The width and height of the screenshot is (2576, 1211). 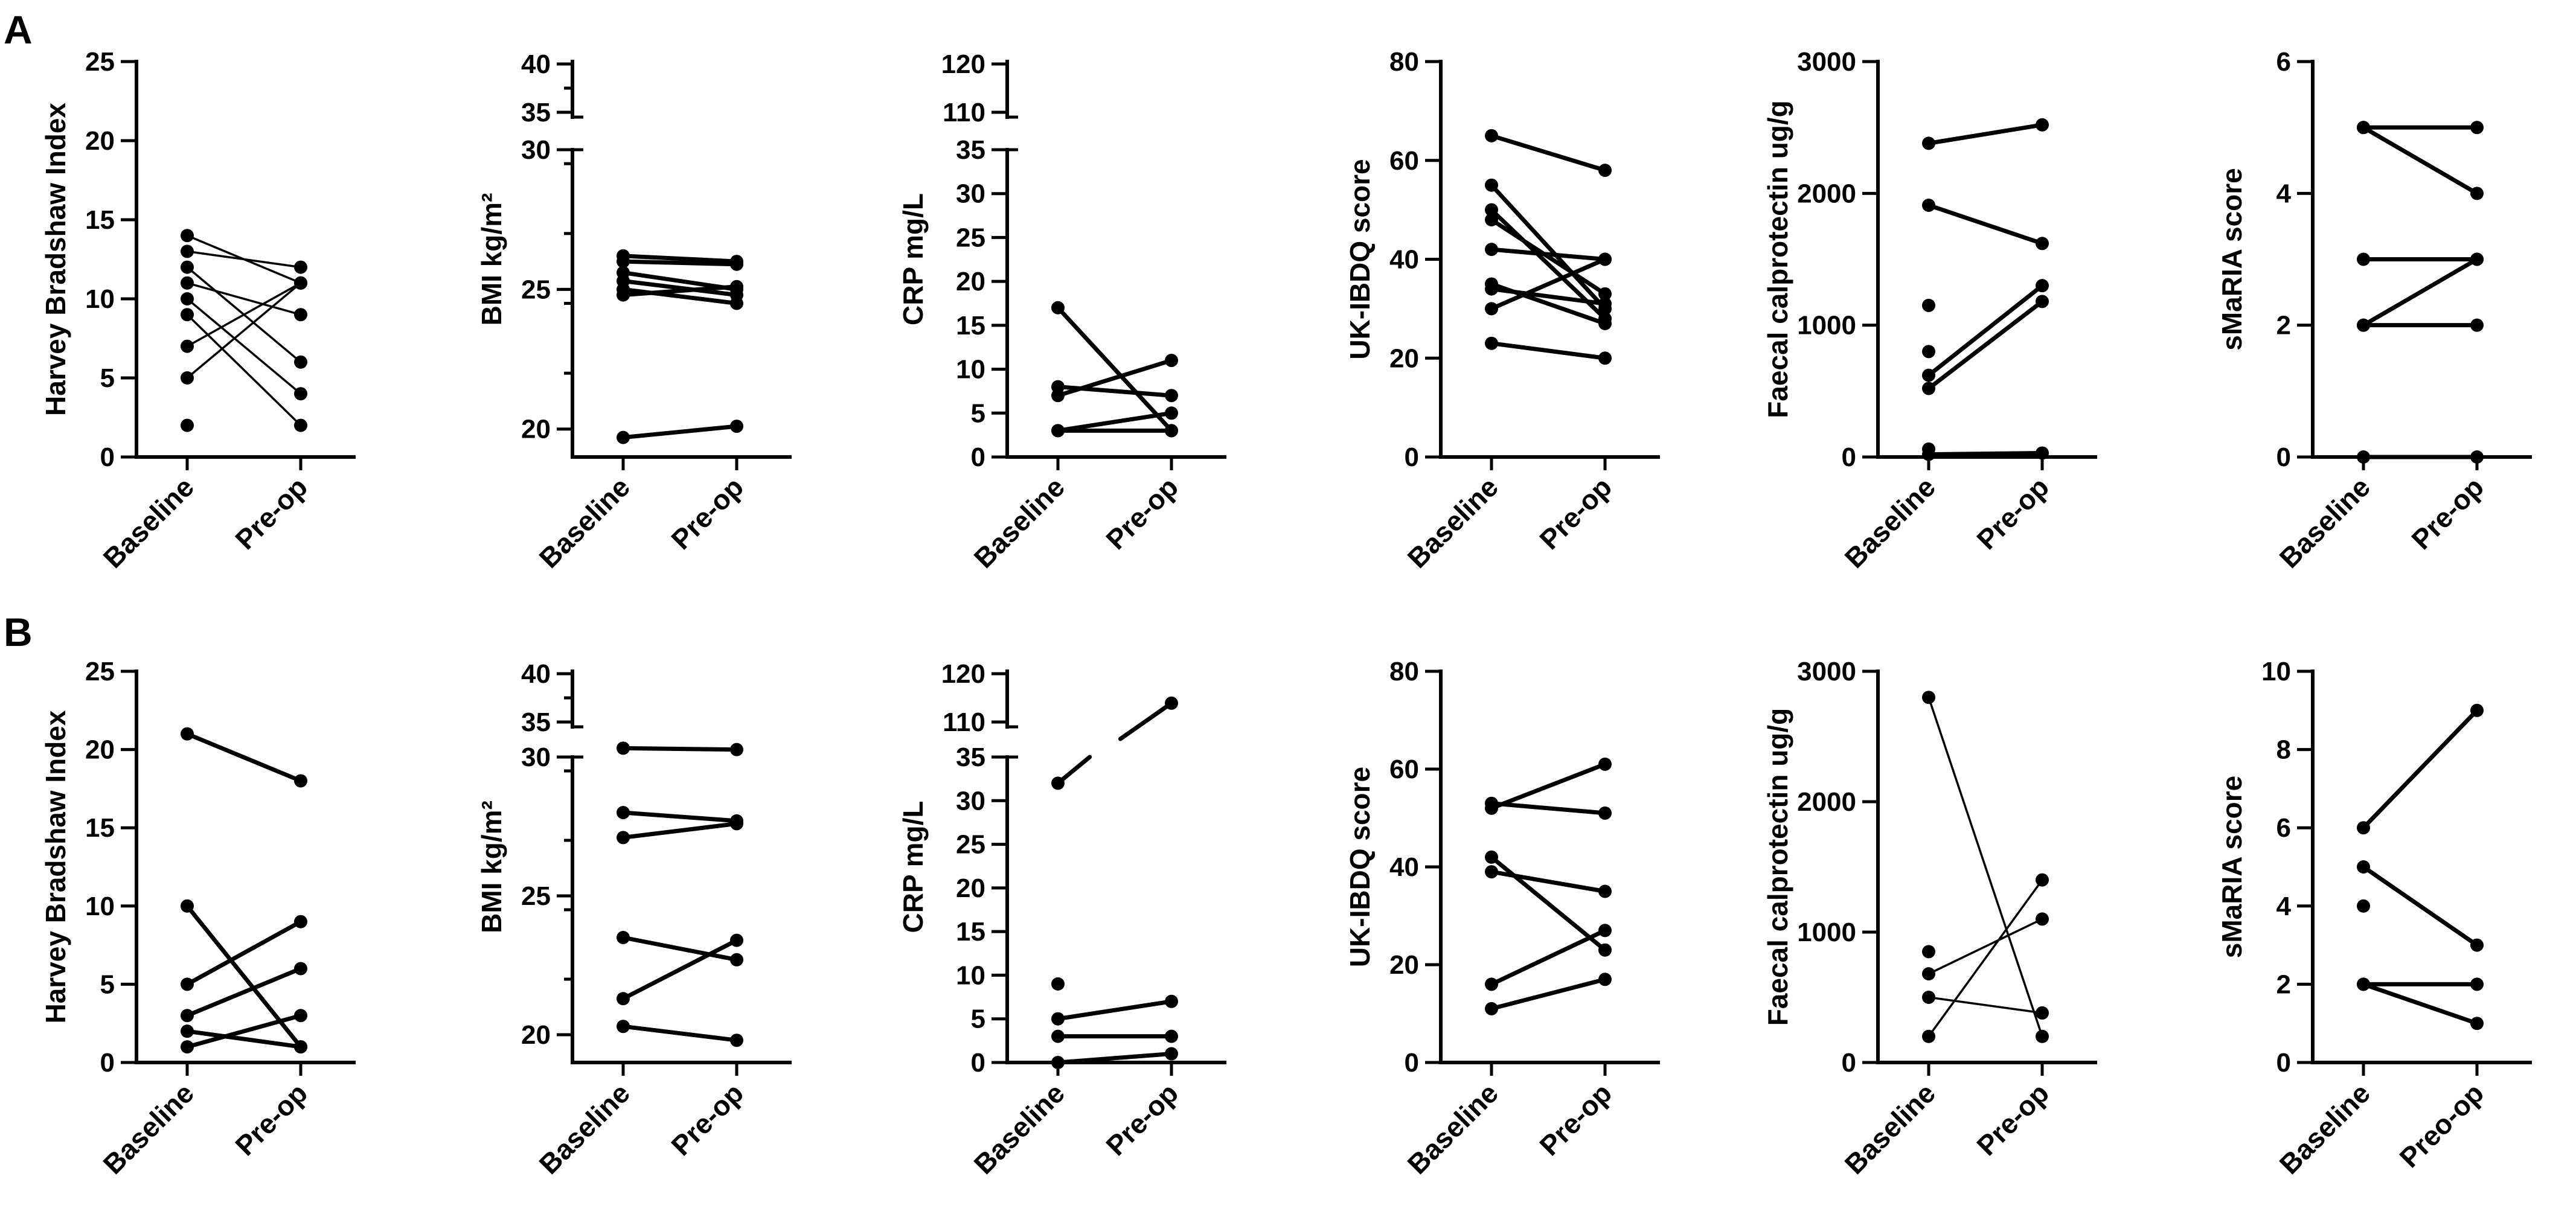 What do you see at coordinates (18, 30) in the screenshot?
I see `panel-label-a: A` at bounding box center [18, 30].